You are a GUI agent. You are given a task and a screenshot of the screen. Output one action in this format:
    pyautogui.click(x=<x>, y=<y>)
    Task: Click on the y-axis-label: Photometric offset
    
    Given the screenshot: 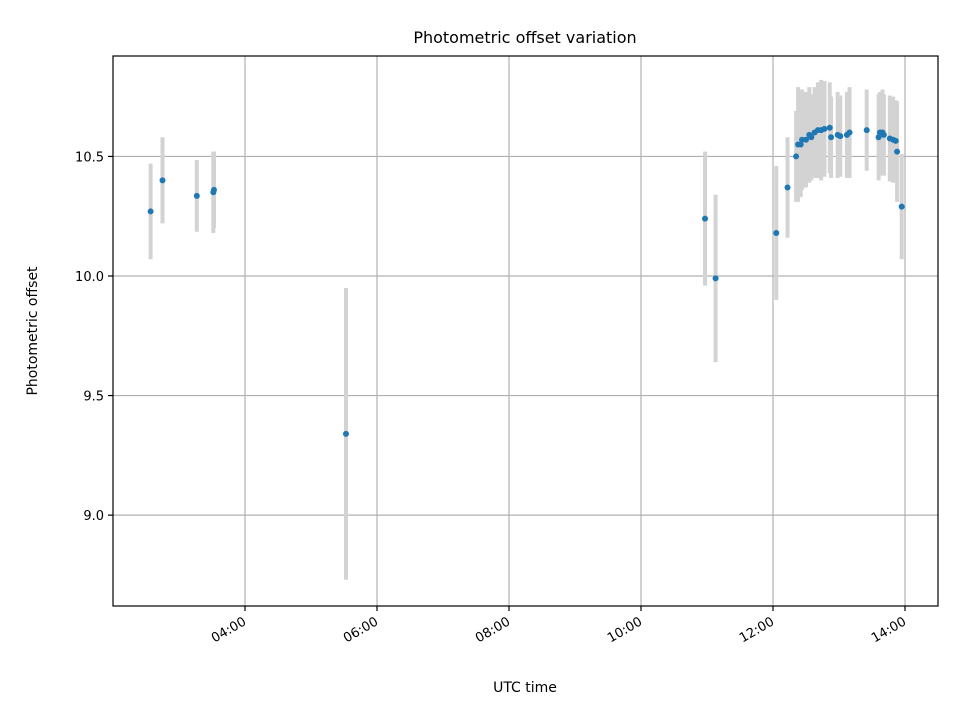 What is the action you would take?
    pyautogui.click(x=33, y=331)
    